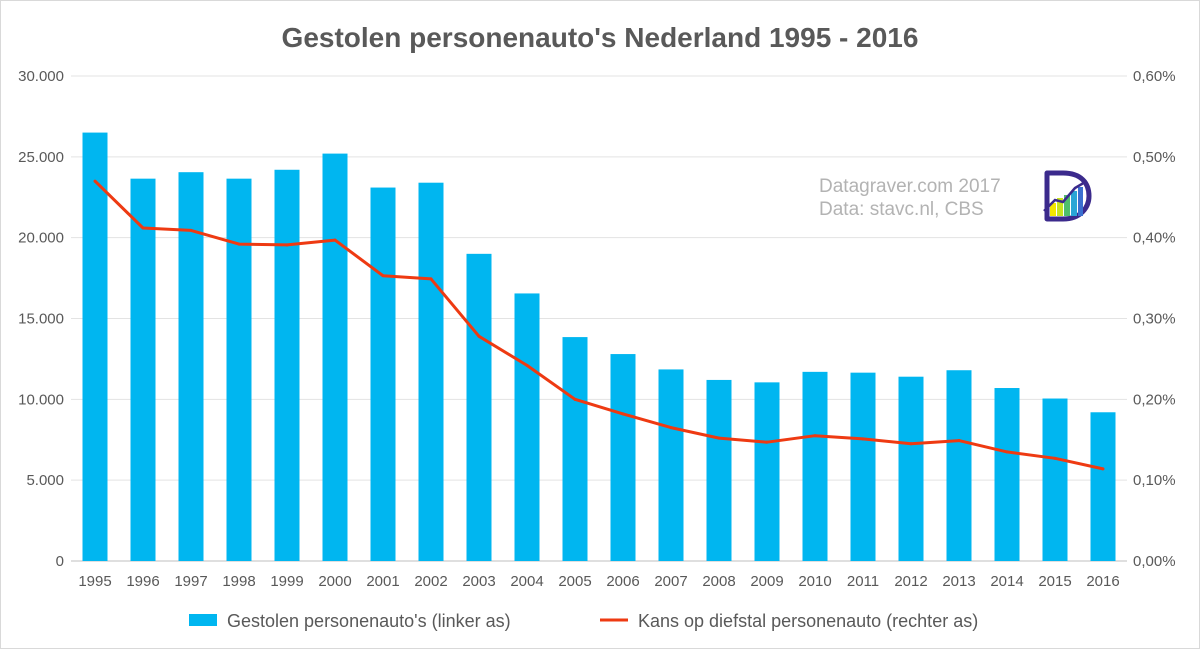  I want to click on x-tick-label: 2014, so click(1006, 581).